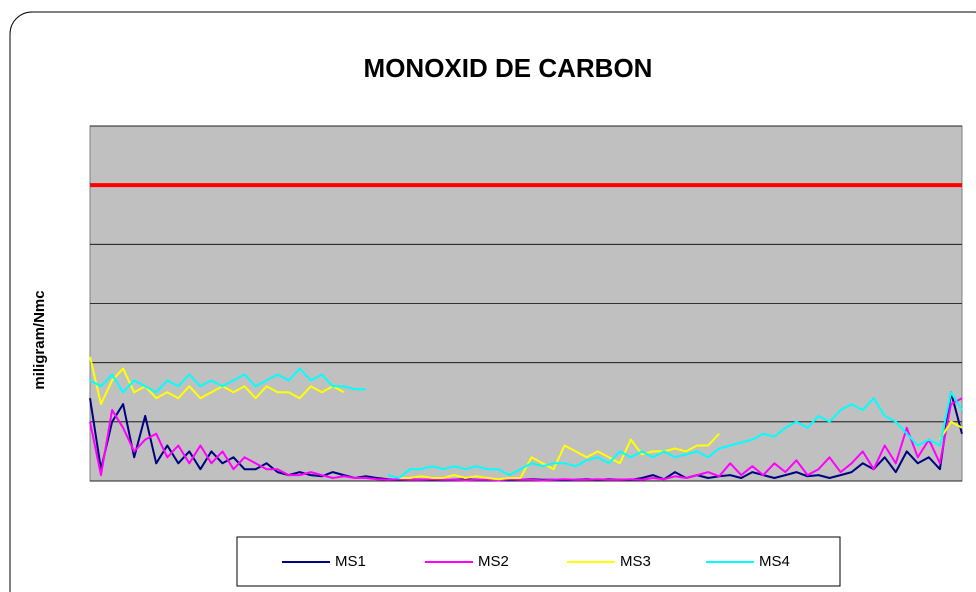 The image size is (976, 592). I want to click on y-axis-label: miligram/Nmc, so click(39, 339).